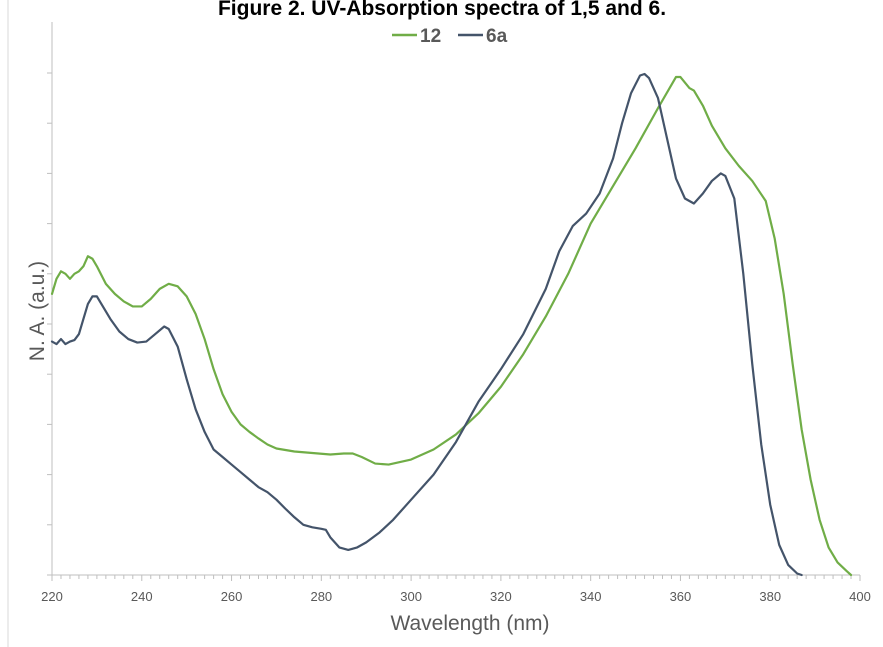 Image resolution: width=883 pixels, height=647 pixels. Describe the element at coordinates (430, 36) in the screenshot. I see `legend-label-12: 12` at that location.